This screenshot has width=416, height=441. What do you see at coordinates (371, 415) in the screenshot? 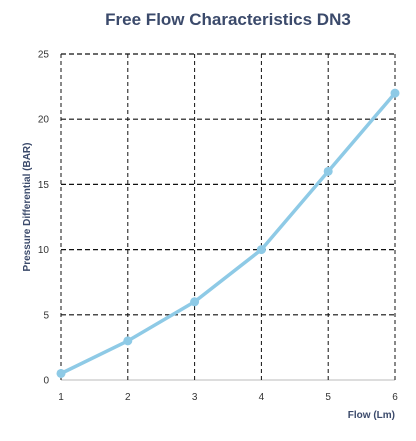
I see `x-axis-label: Flow (Lm)` at bounding box center [371, 415].